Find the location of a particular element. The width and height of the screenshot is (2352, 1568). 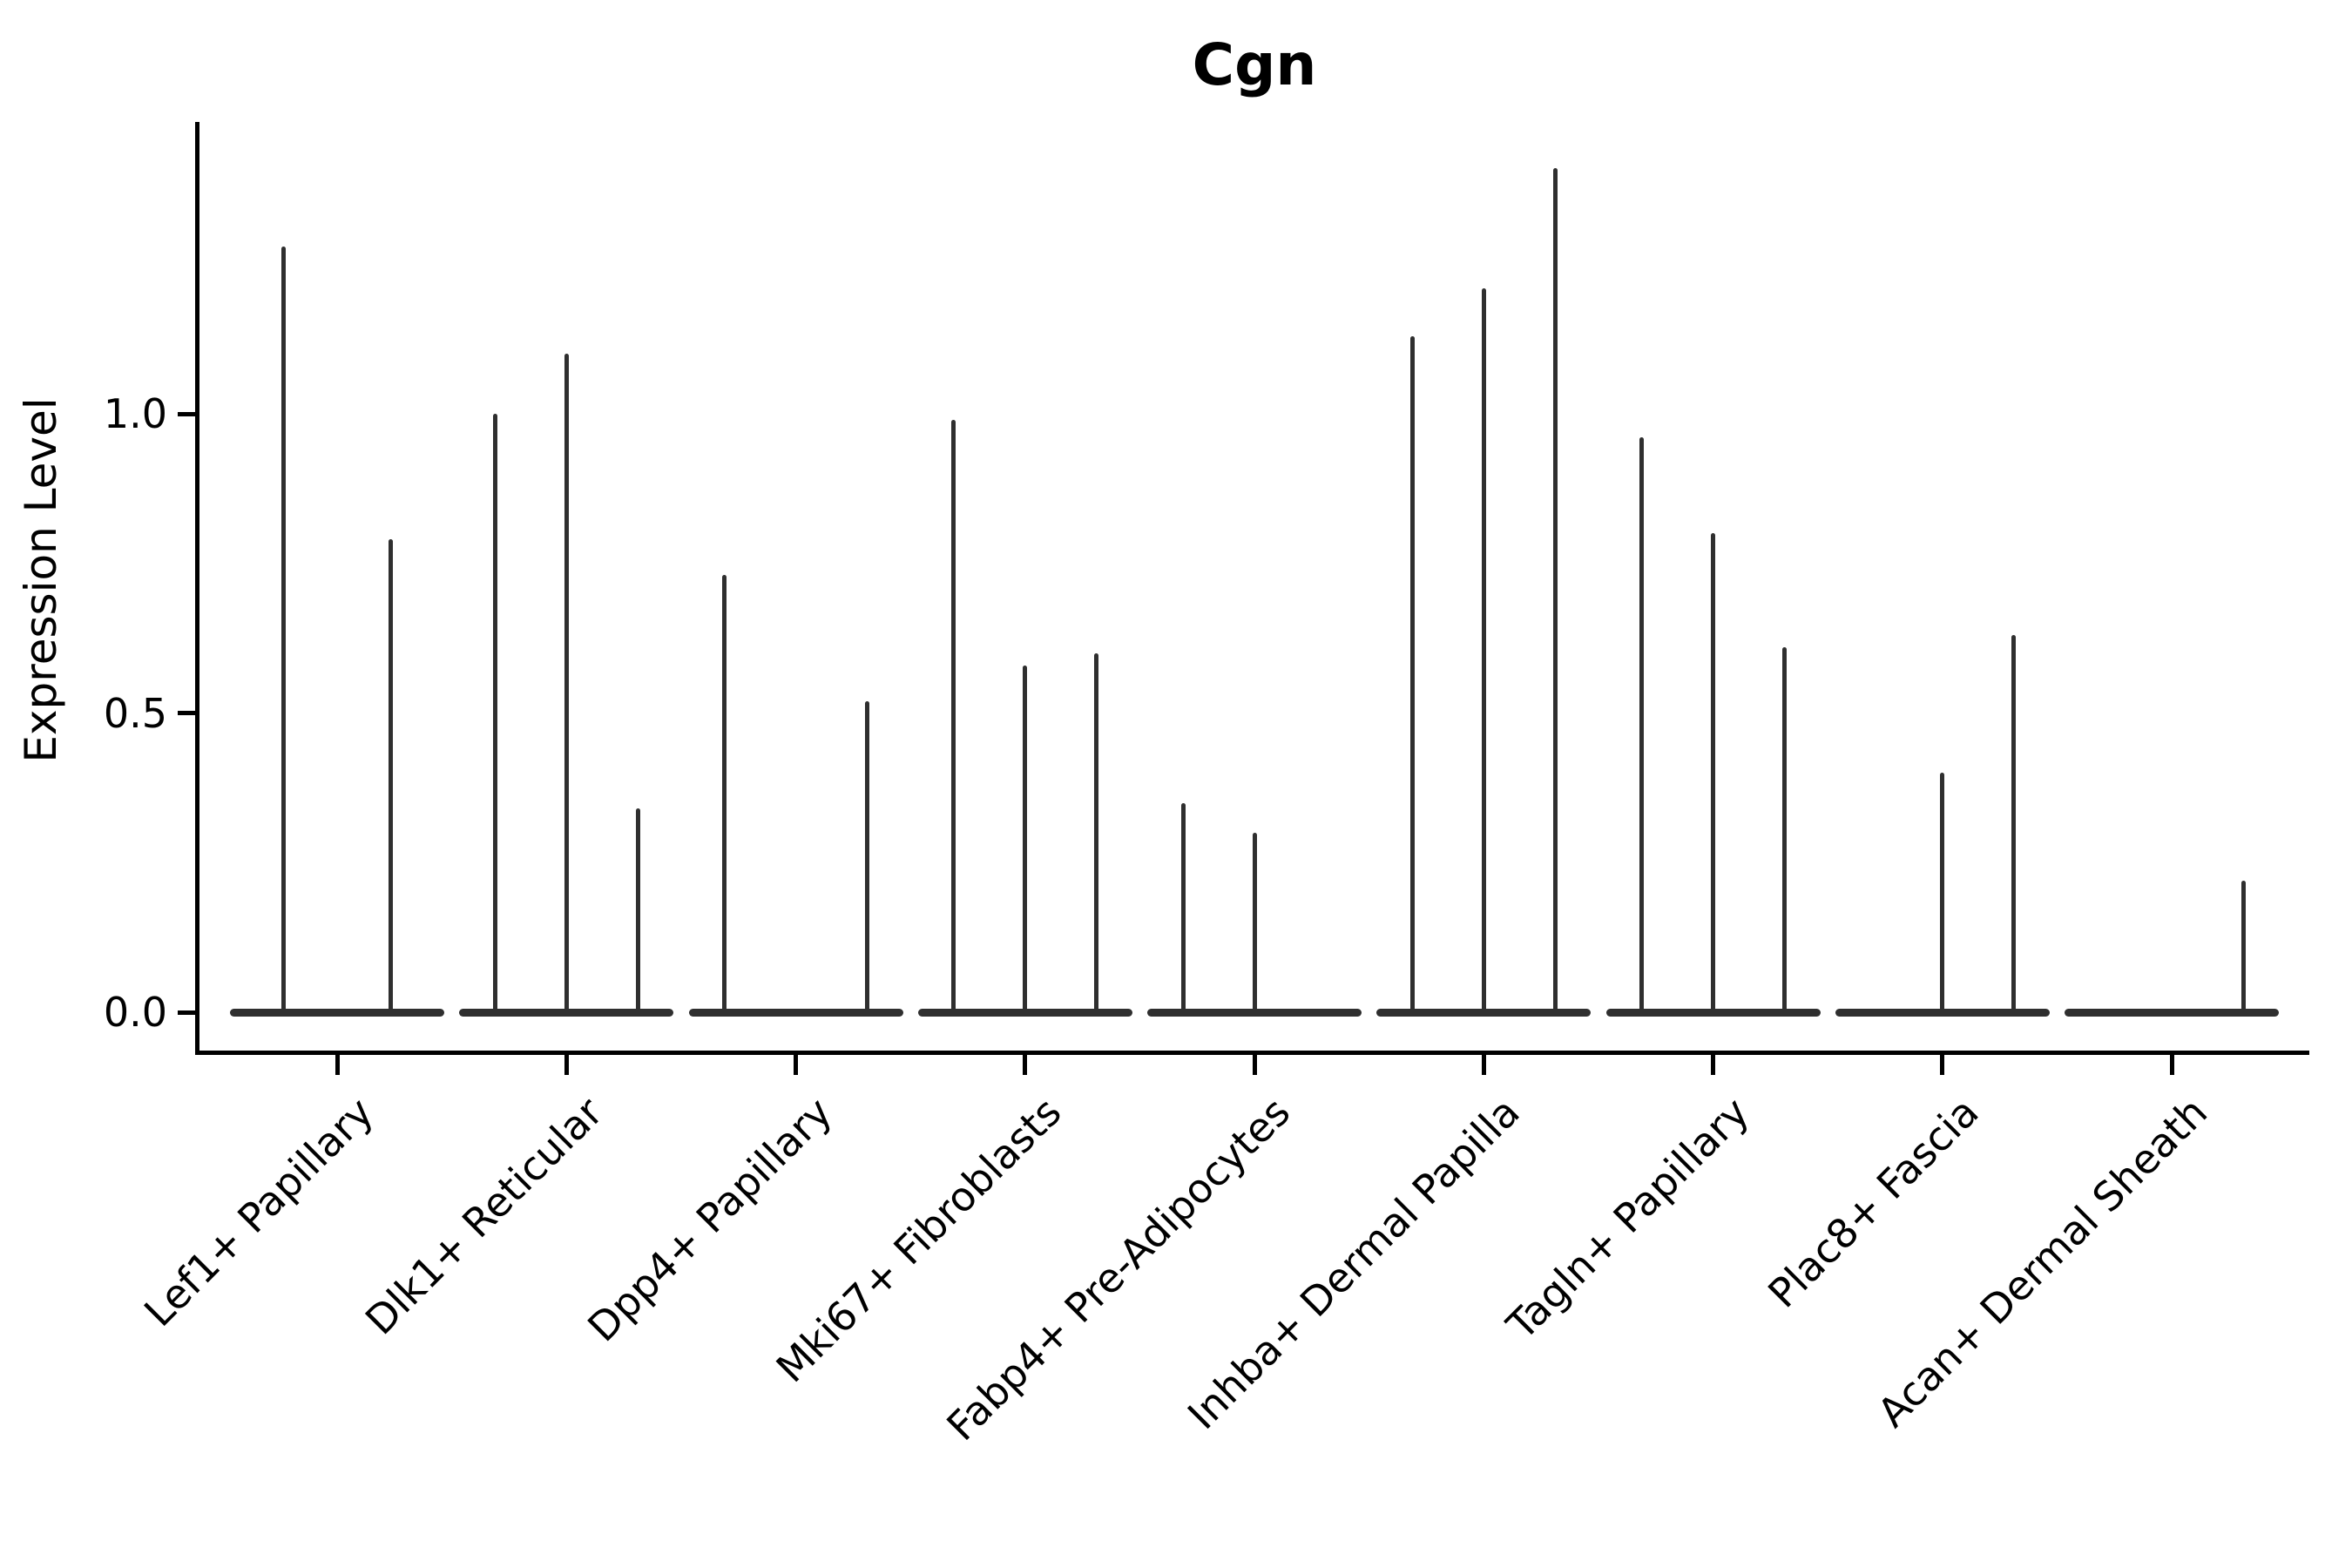

y-tick-label: 0.5 is located at coordinates (135, 713).